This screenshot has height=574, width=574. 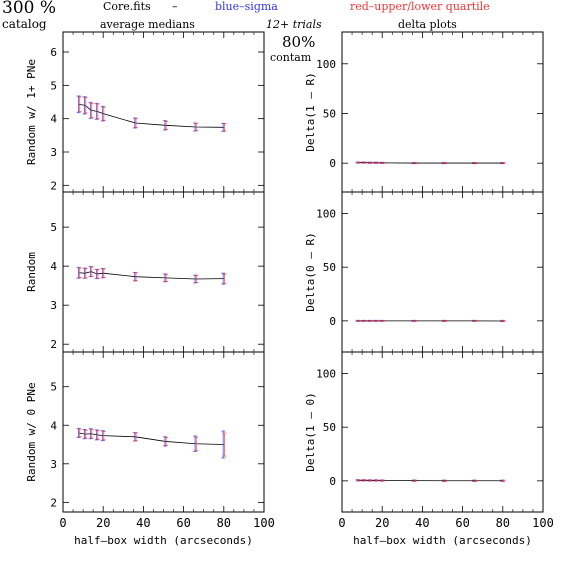 I want to click on chart-right-mid-frame, so click(x=442, y=272).